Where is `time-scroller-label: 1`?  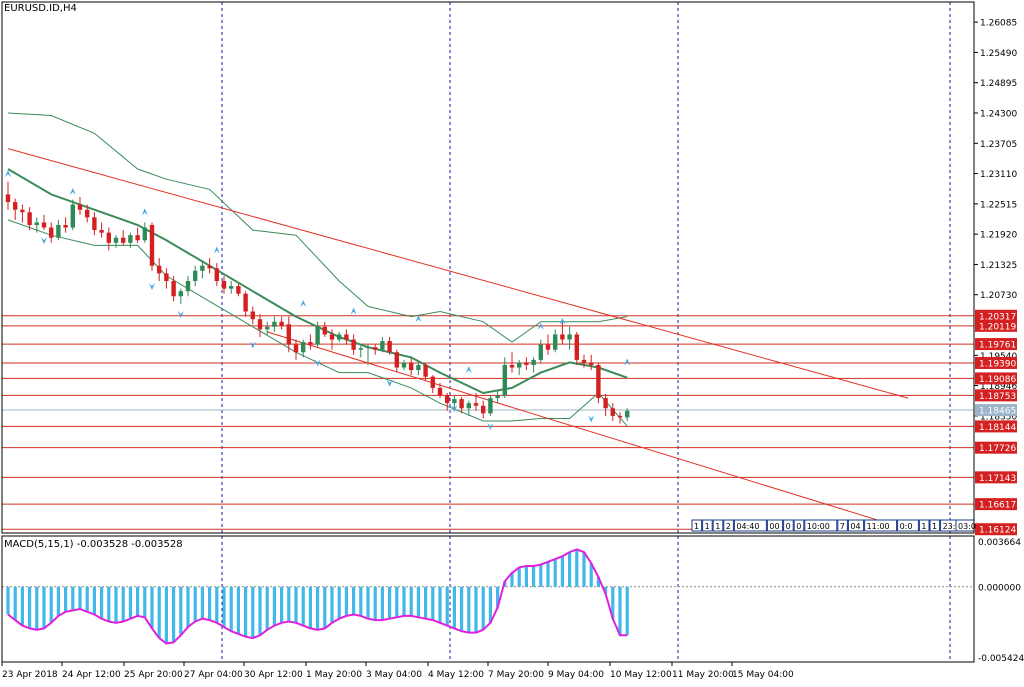 time-scroller-label: 1 is located at coordinates (923, 526).